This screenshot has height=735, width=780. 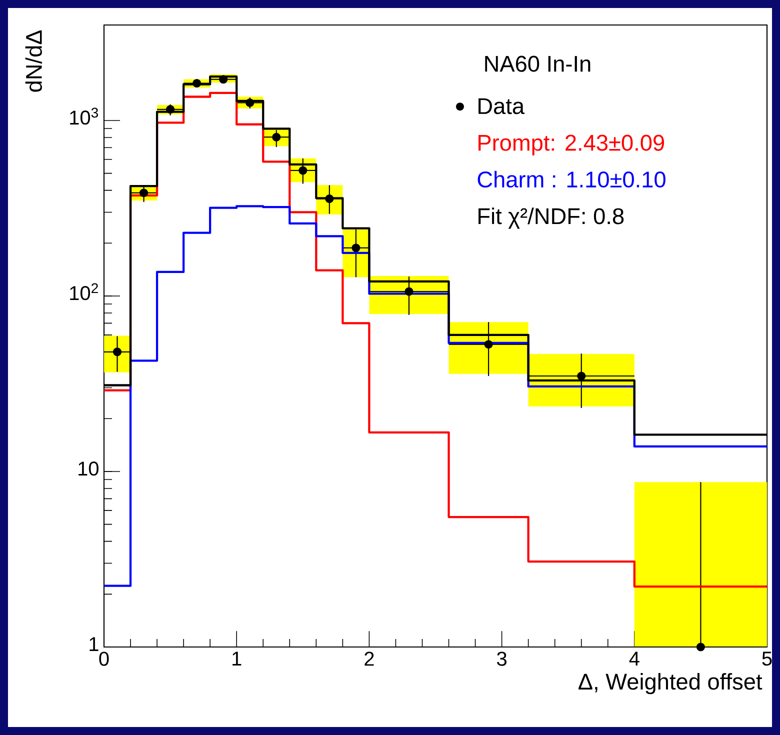 What do you see at coordinates (571, 145) in the screenshot?
I see `text: Prompt: 2.43±0.09` at bounding box center [571, 145].